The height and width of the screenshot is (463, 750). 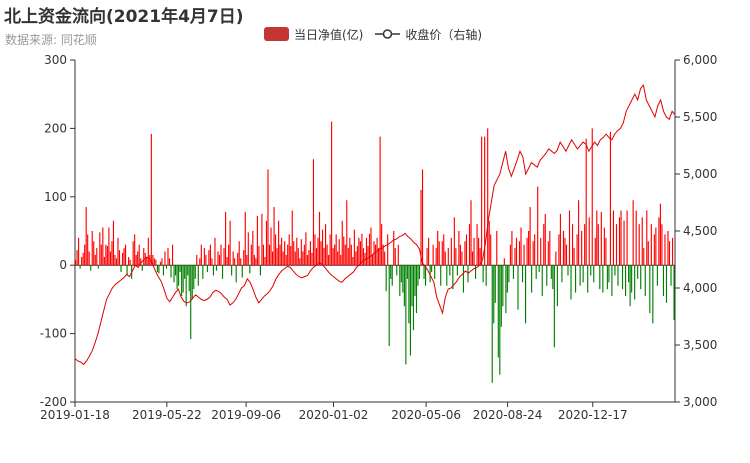 What do you see at coordinates (444, 34) in the screenshot?
I see `legend-line-label: 收盘价（右轴)` at bounding box center [444, 34].